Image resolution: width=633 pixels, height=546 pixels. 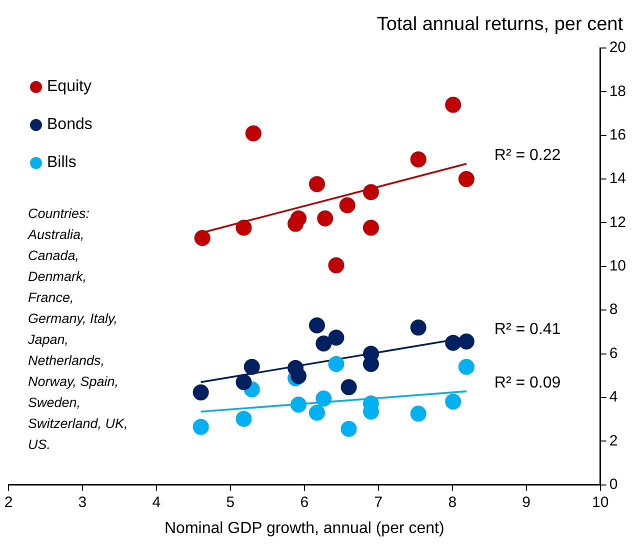 I want to click on y-tick-label: 14, so click(x=617, y=179).